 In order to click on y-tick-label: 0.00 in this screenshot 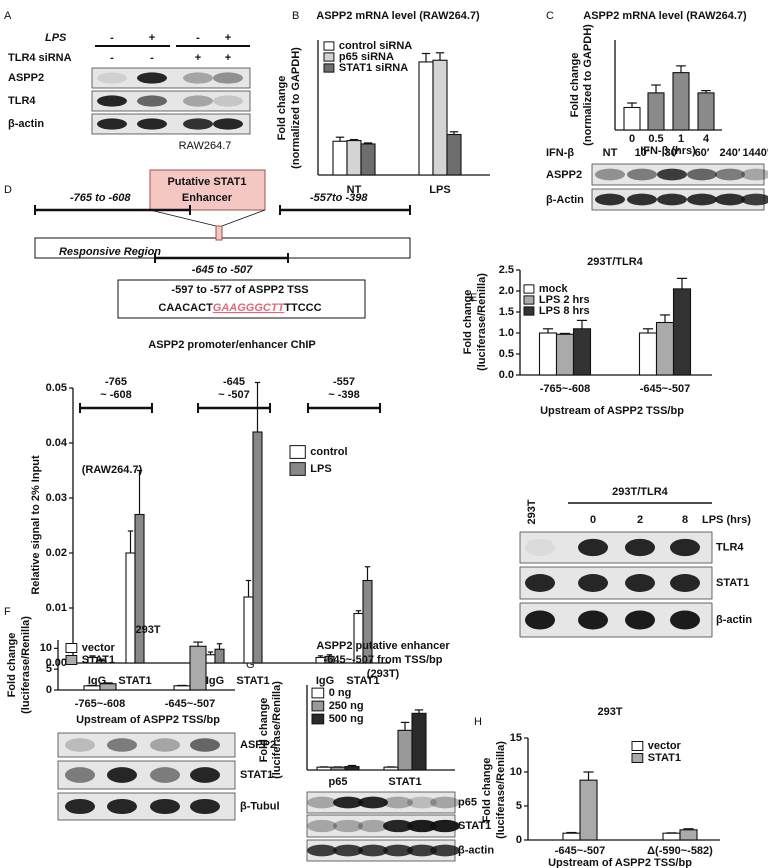, I will do `click(56, 663)`.